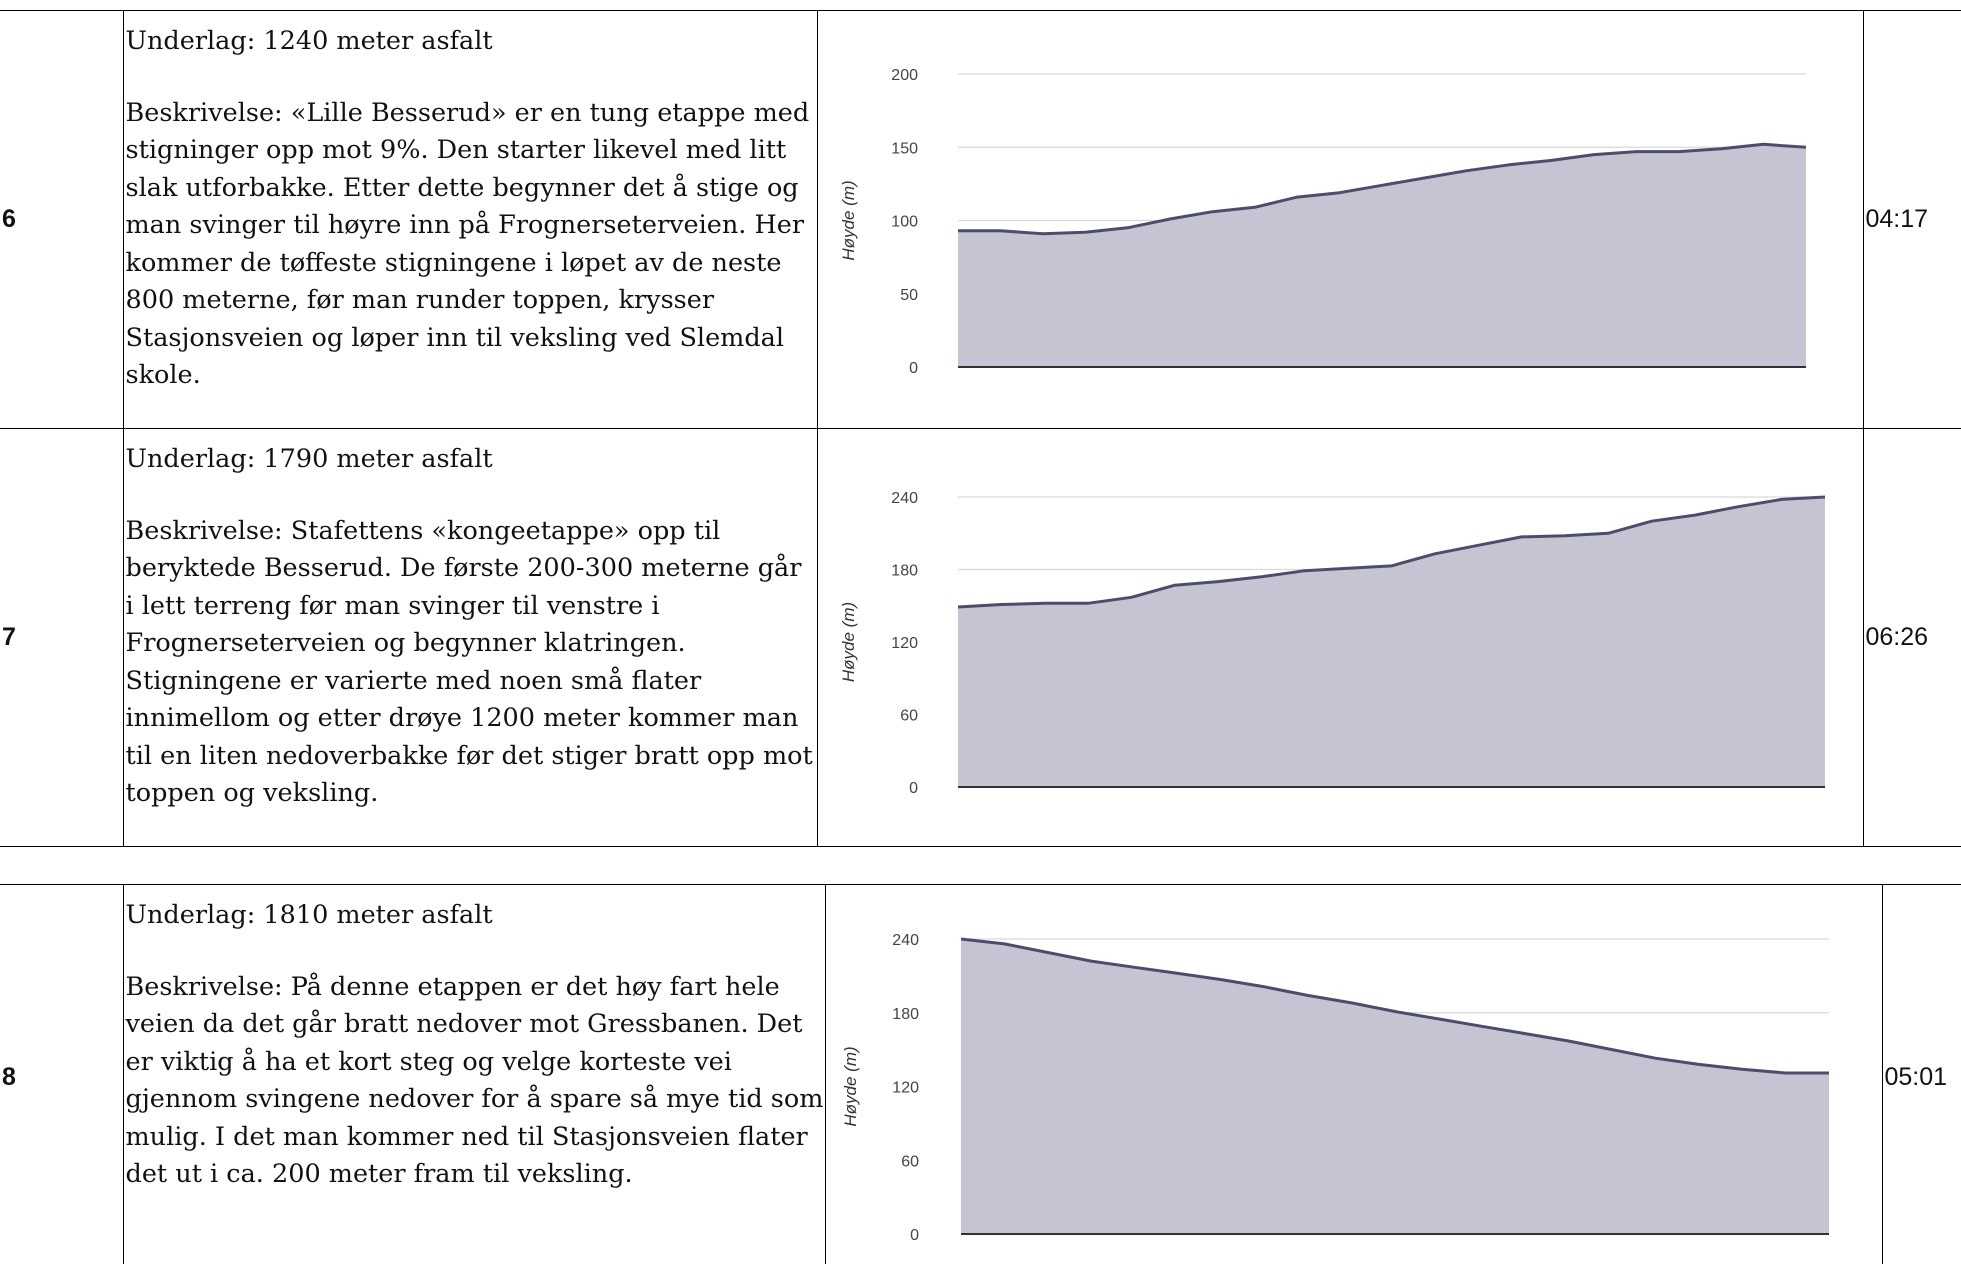 The image size is (1961, 1264). I want to click on elevation-chart: 200 150 100 50 0 Høyde (m), so click(1322, 222).